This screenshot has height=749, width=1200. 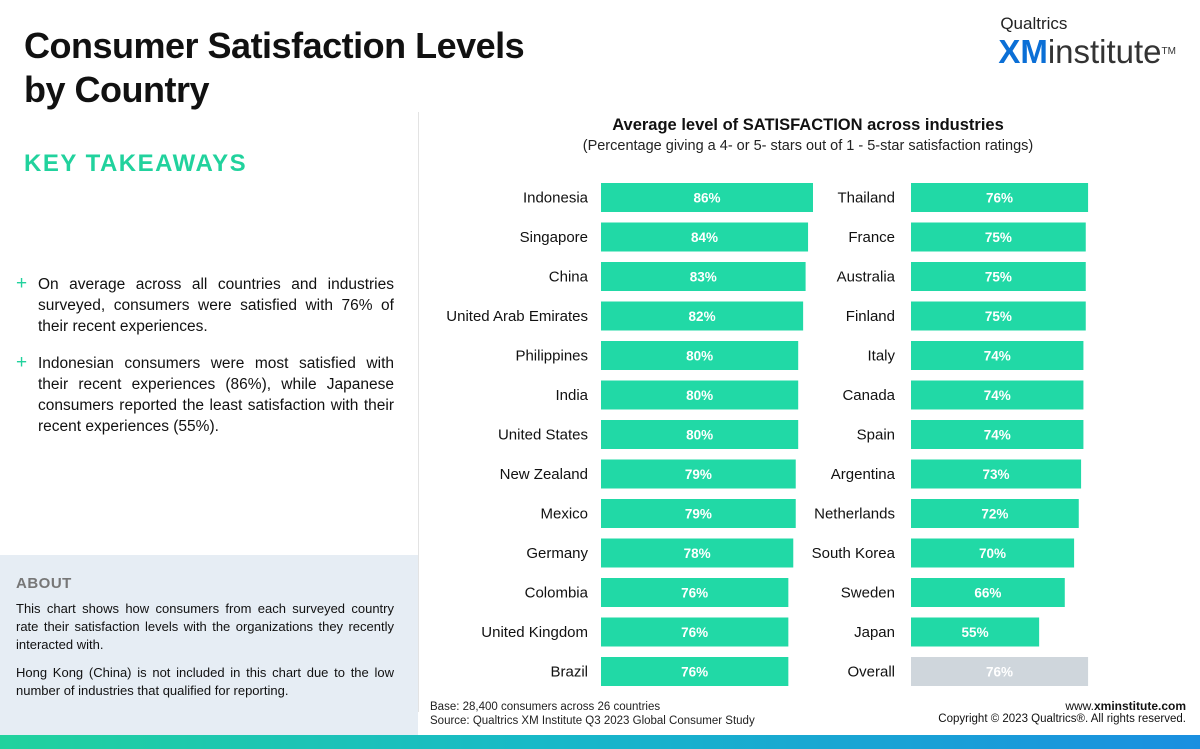 I want to click on bar-united-arab-emirates, so click(x=702, y=316).